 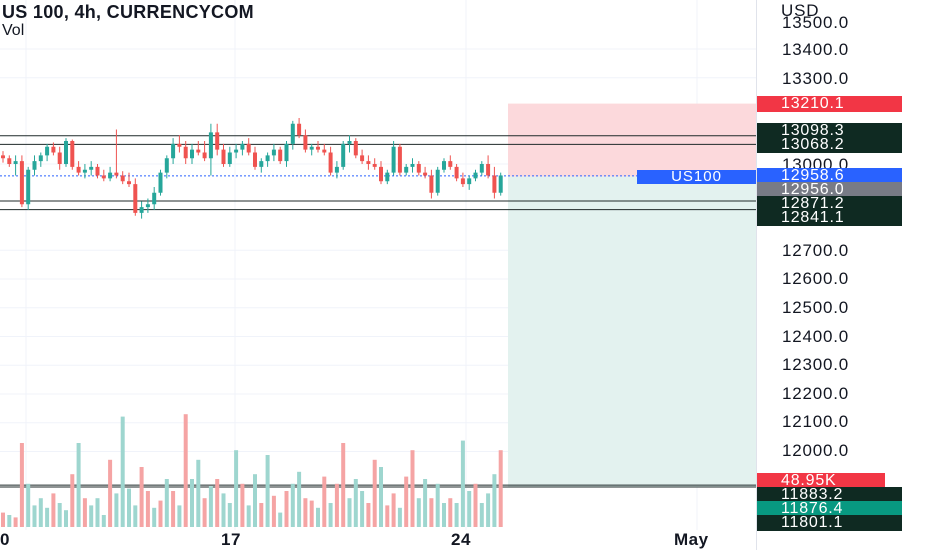 I want to click on level-price-tag: 11883.2, so click(x=829, y=495).